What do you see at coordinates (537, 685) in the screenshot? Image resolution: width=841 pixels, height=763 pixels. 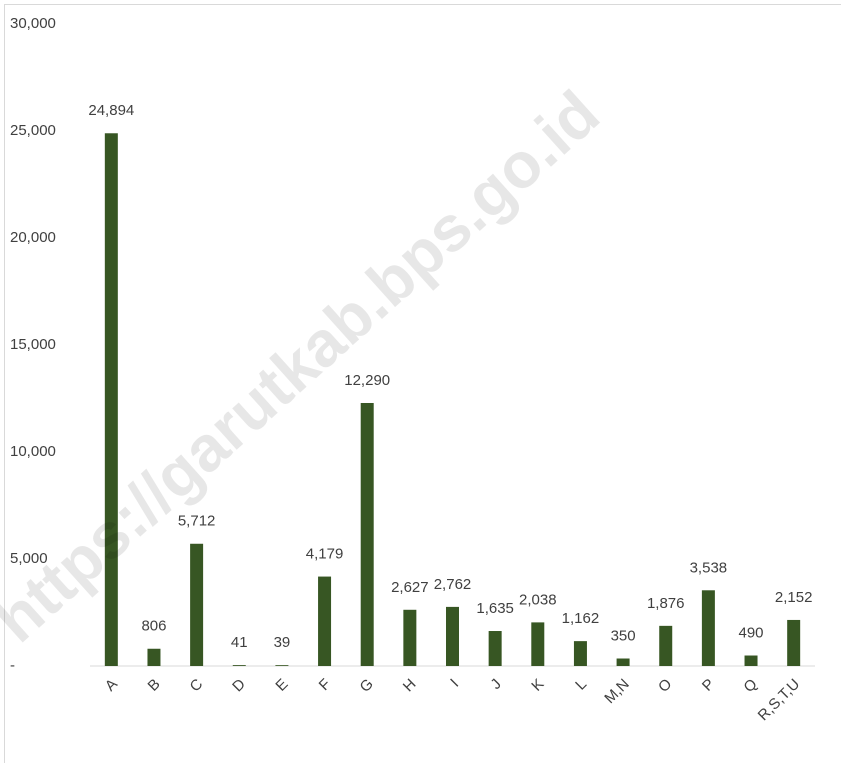 I see `x-tick-label: K` at bounding box center [537, 685].